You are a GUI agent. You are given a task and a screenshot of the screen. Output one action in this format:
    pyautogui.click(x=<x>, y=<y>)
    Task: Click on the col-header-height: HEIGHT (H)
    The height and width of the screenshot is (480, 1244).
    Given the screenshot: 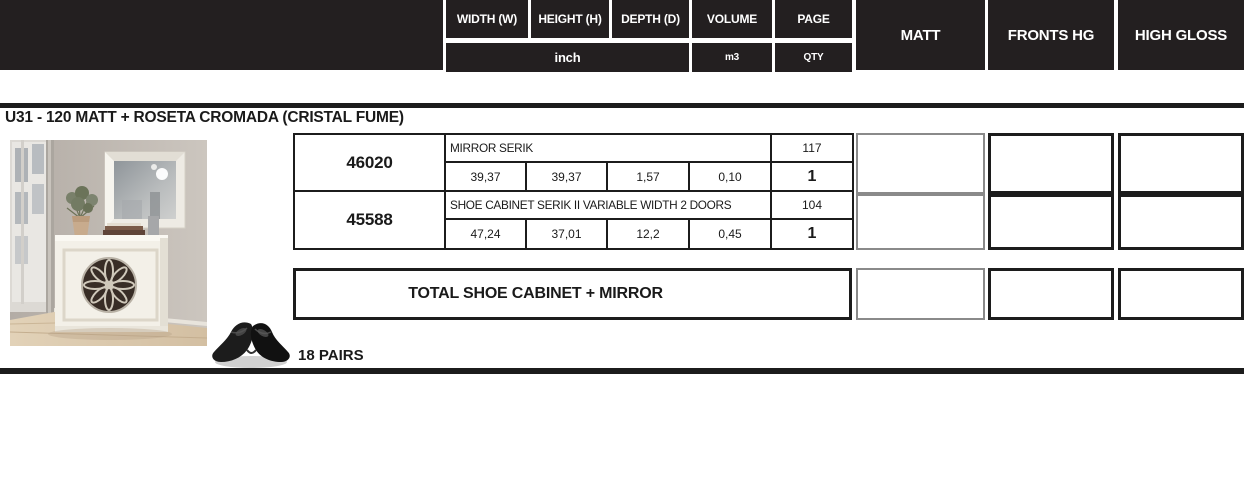 What is the action you would take?
    pyautogui.click(x=570, y=19)
    